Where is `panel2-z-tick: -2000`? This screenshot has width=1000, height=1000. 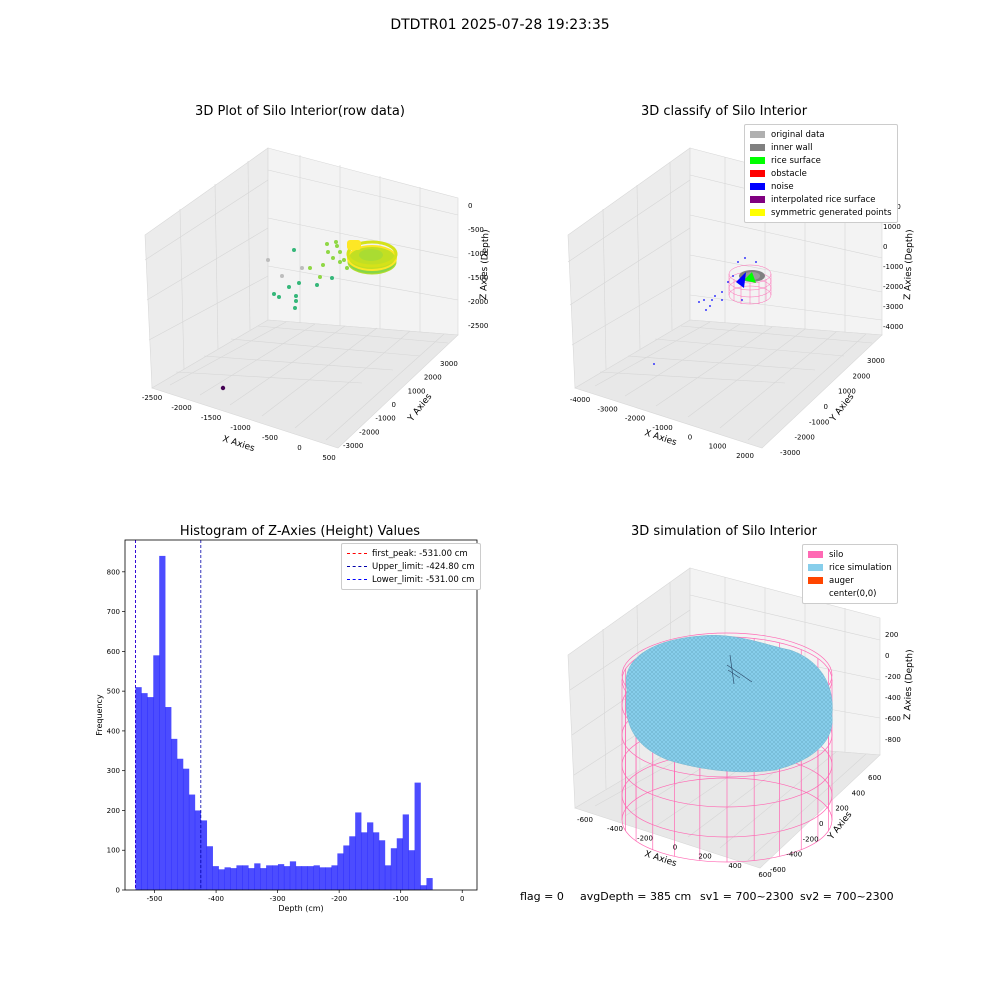 panel2-z-tick: -2000 is located at coordinates (893, 287).